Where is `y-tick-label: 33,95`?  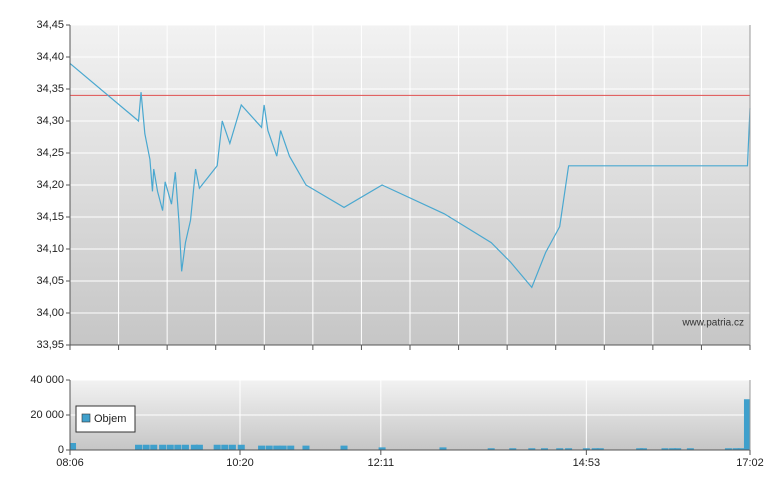 y-tick-label: 33,95 is located at coordinates (50, 345).